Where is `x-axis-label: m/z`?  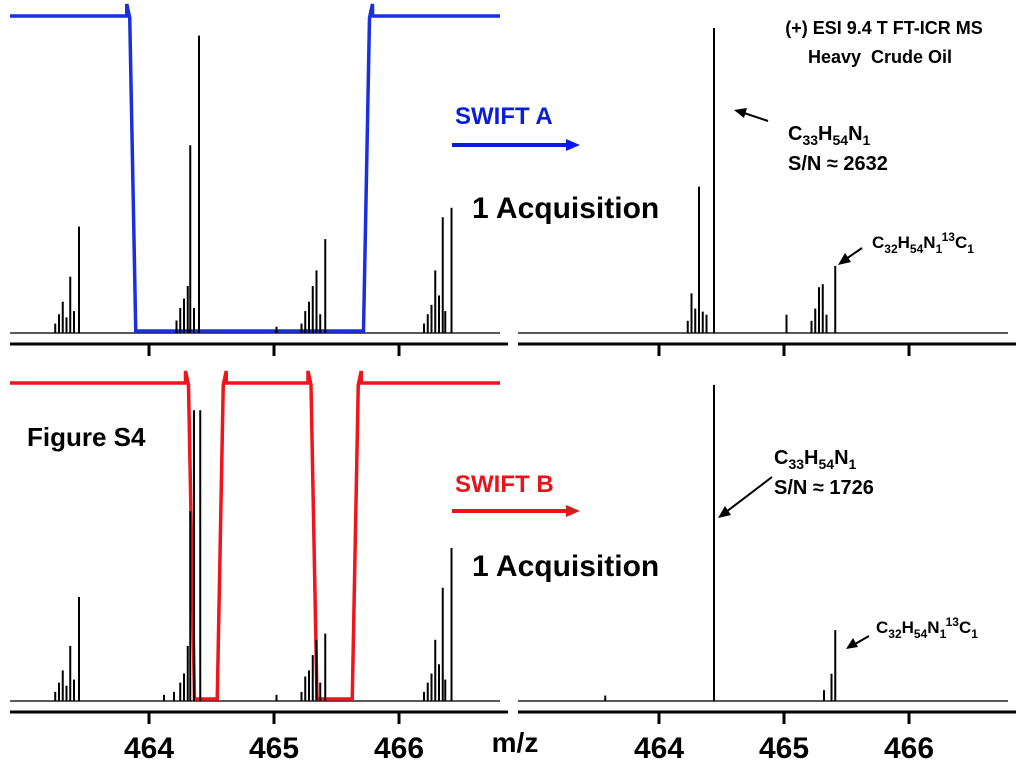 x-axis-label: m/z is located at coordinates (515, 742).